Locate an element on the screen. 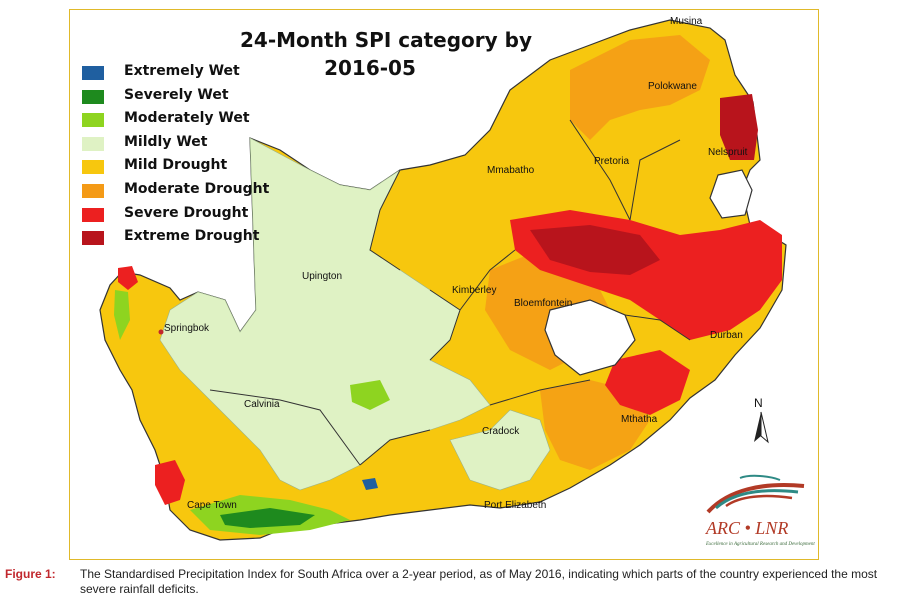  north-arrow-icon is located at coordinates (761, 427).